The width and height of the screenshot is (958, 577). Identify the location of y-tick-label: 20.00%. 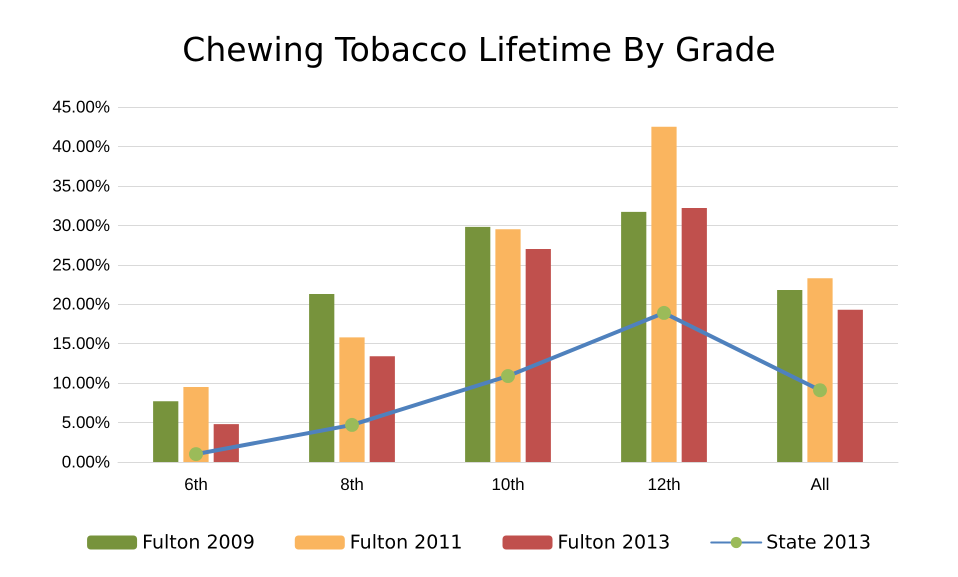
(81, 304).